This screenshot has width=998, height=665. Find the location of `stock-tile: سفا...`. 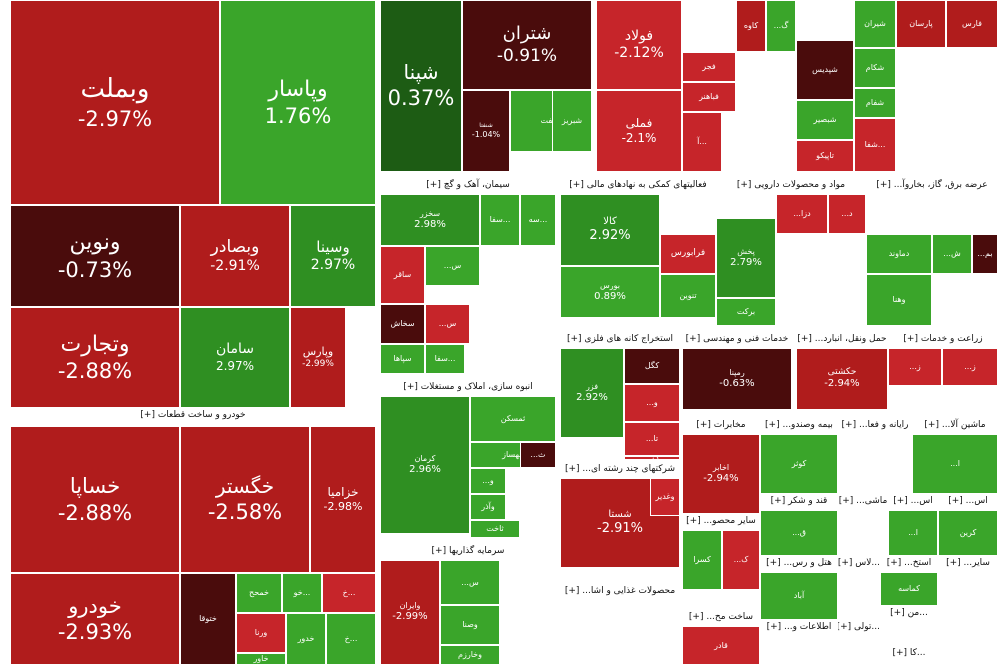

stock-tile: سفا... is located at coordinates (445, 359).